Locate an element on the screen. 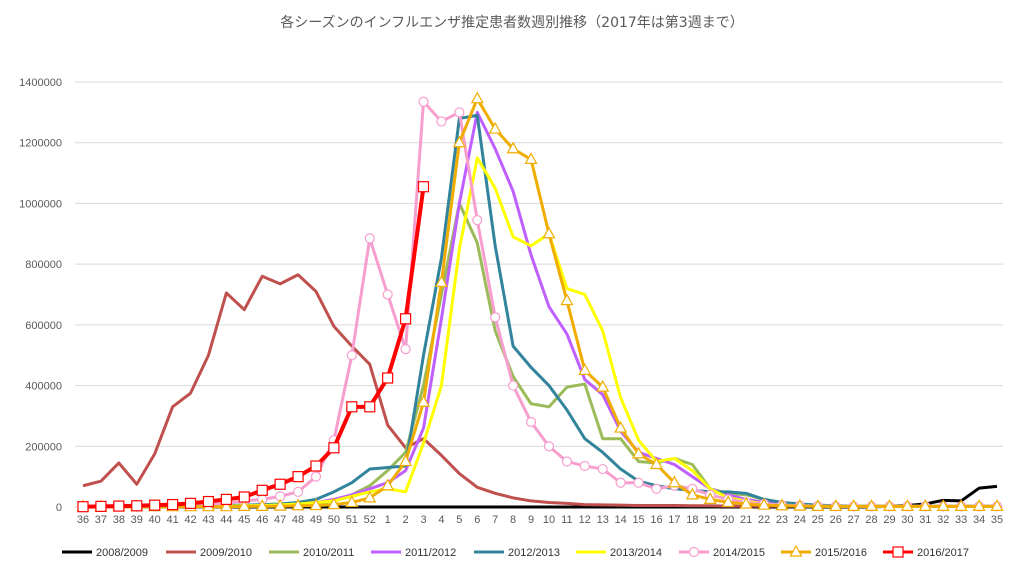 The width and height of the screenshot is (1024, 575). x-tick-label: 1 is located at coordinates (388, 520).